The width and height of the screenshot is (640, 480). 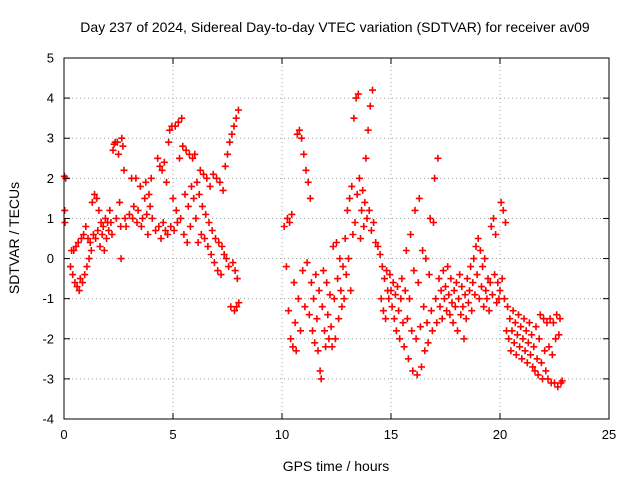 I want to click on y-tick-label: -1, so click(x=48, y=298).